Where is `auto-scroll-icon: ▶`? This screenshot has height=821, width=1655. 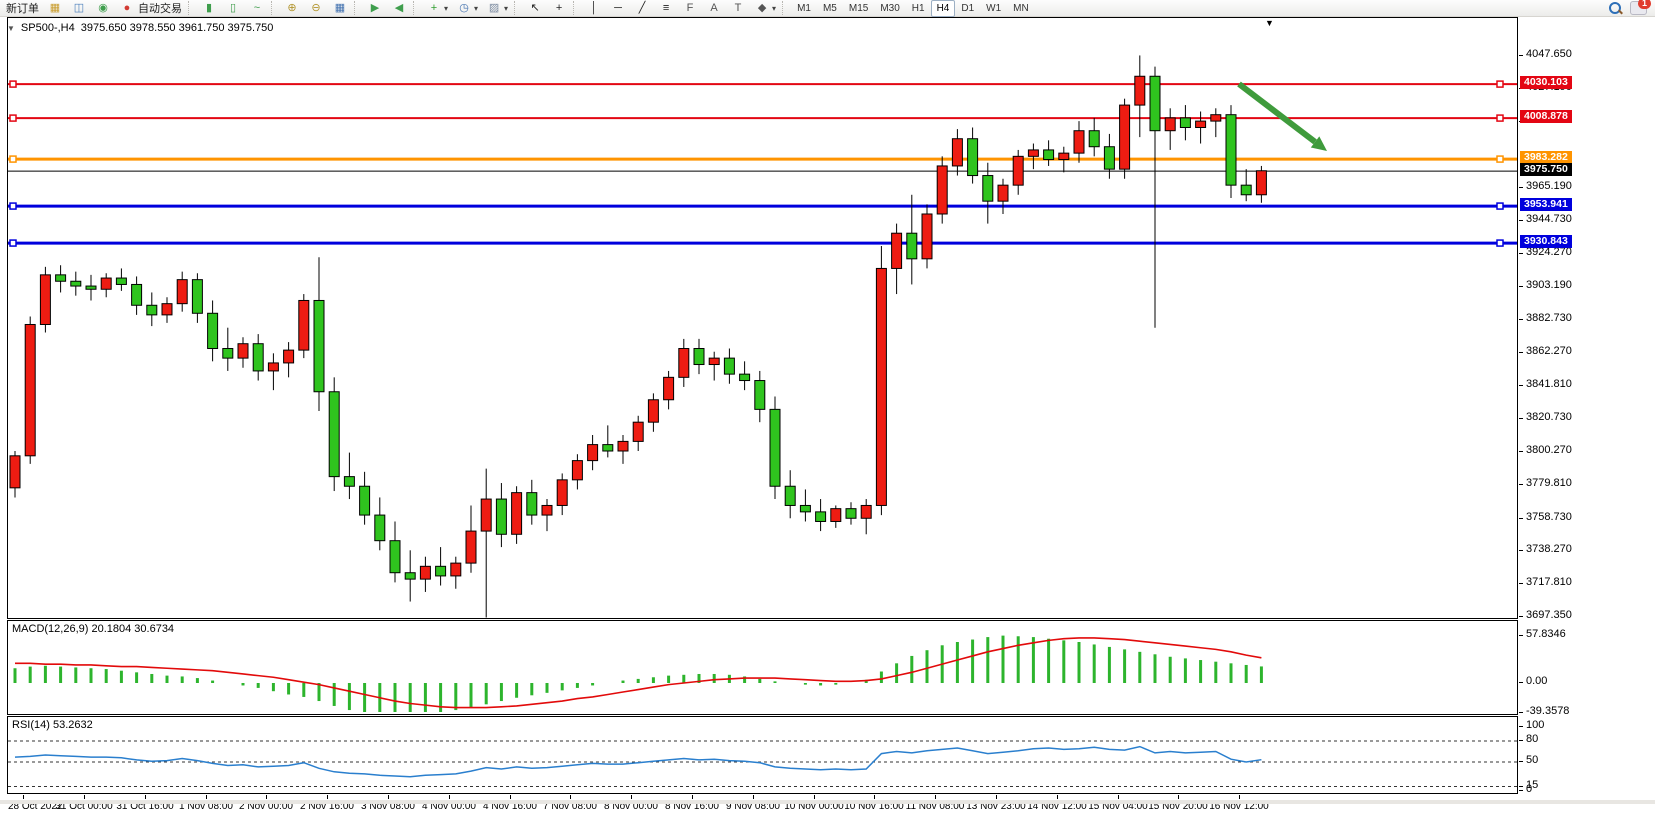 auto-scroll-icon: ▶ is located at coordinates (375, 8).